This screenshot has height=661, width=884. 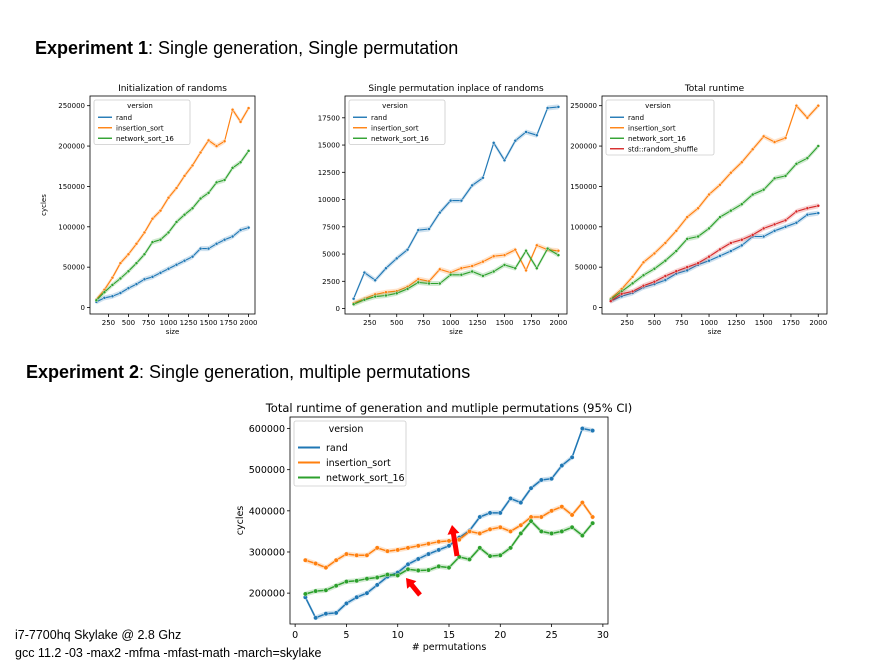 What do you see at coordinates (626, 323) in the screenshot?
I see `x-tick-label: 250` at bounding box center [626, 323].